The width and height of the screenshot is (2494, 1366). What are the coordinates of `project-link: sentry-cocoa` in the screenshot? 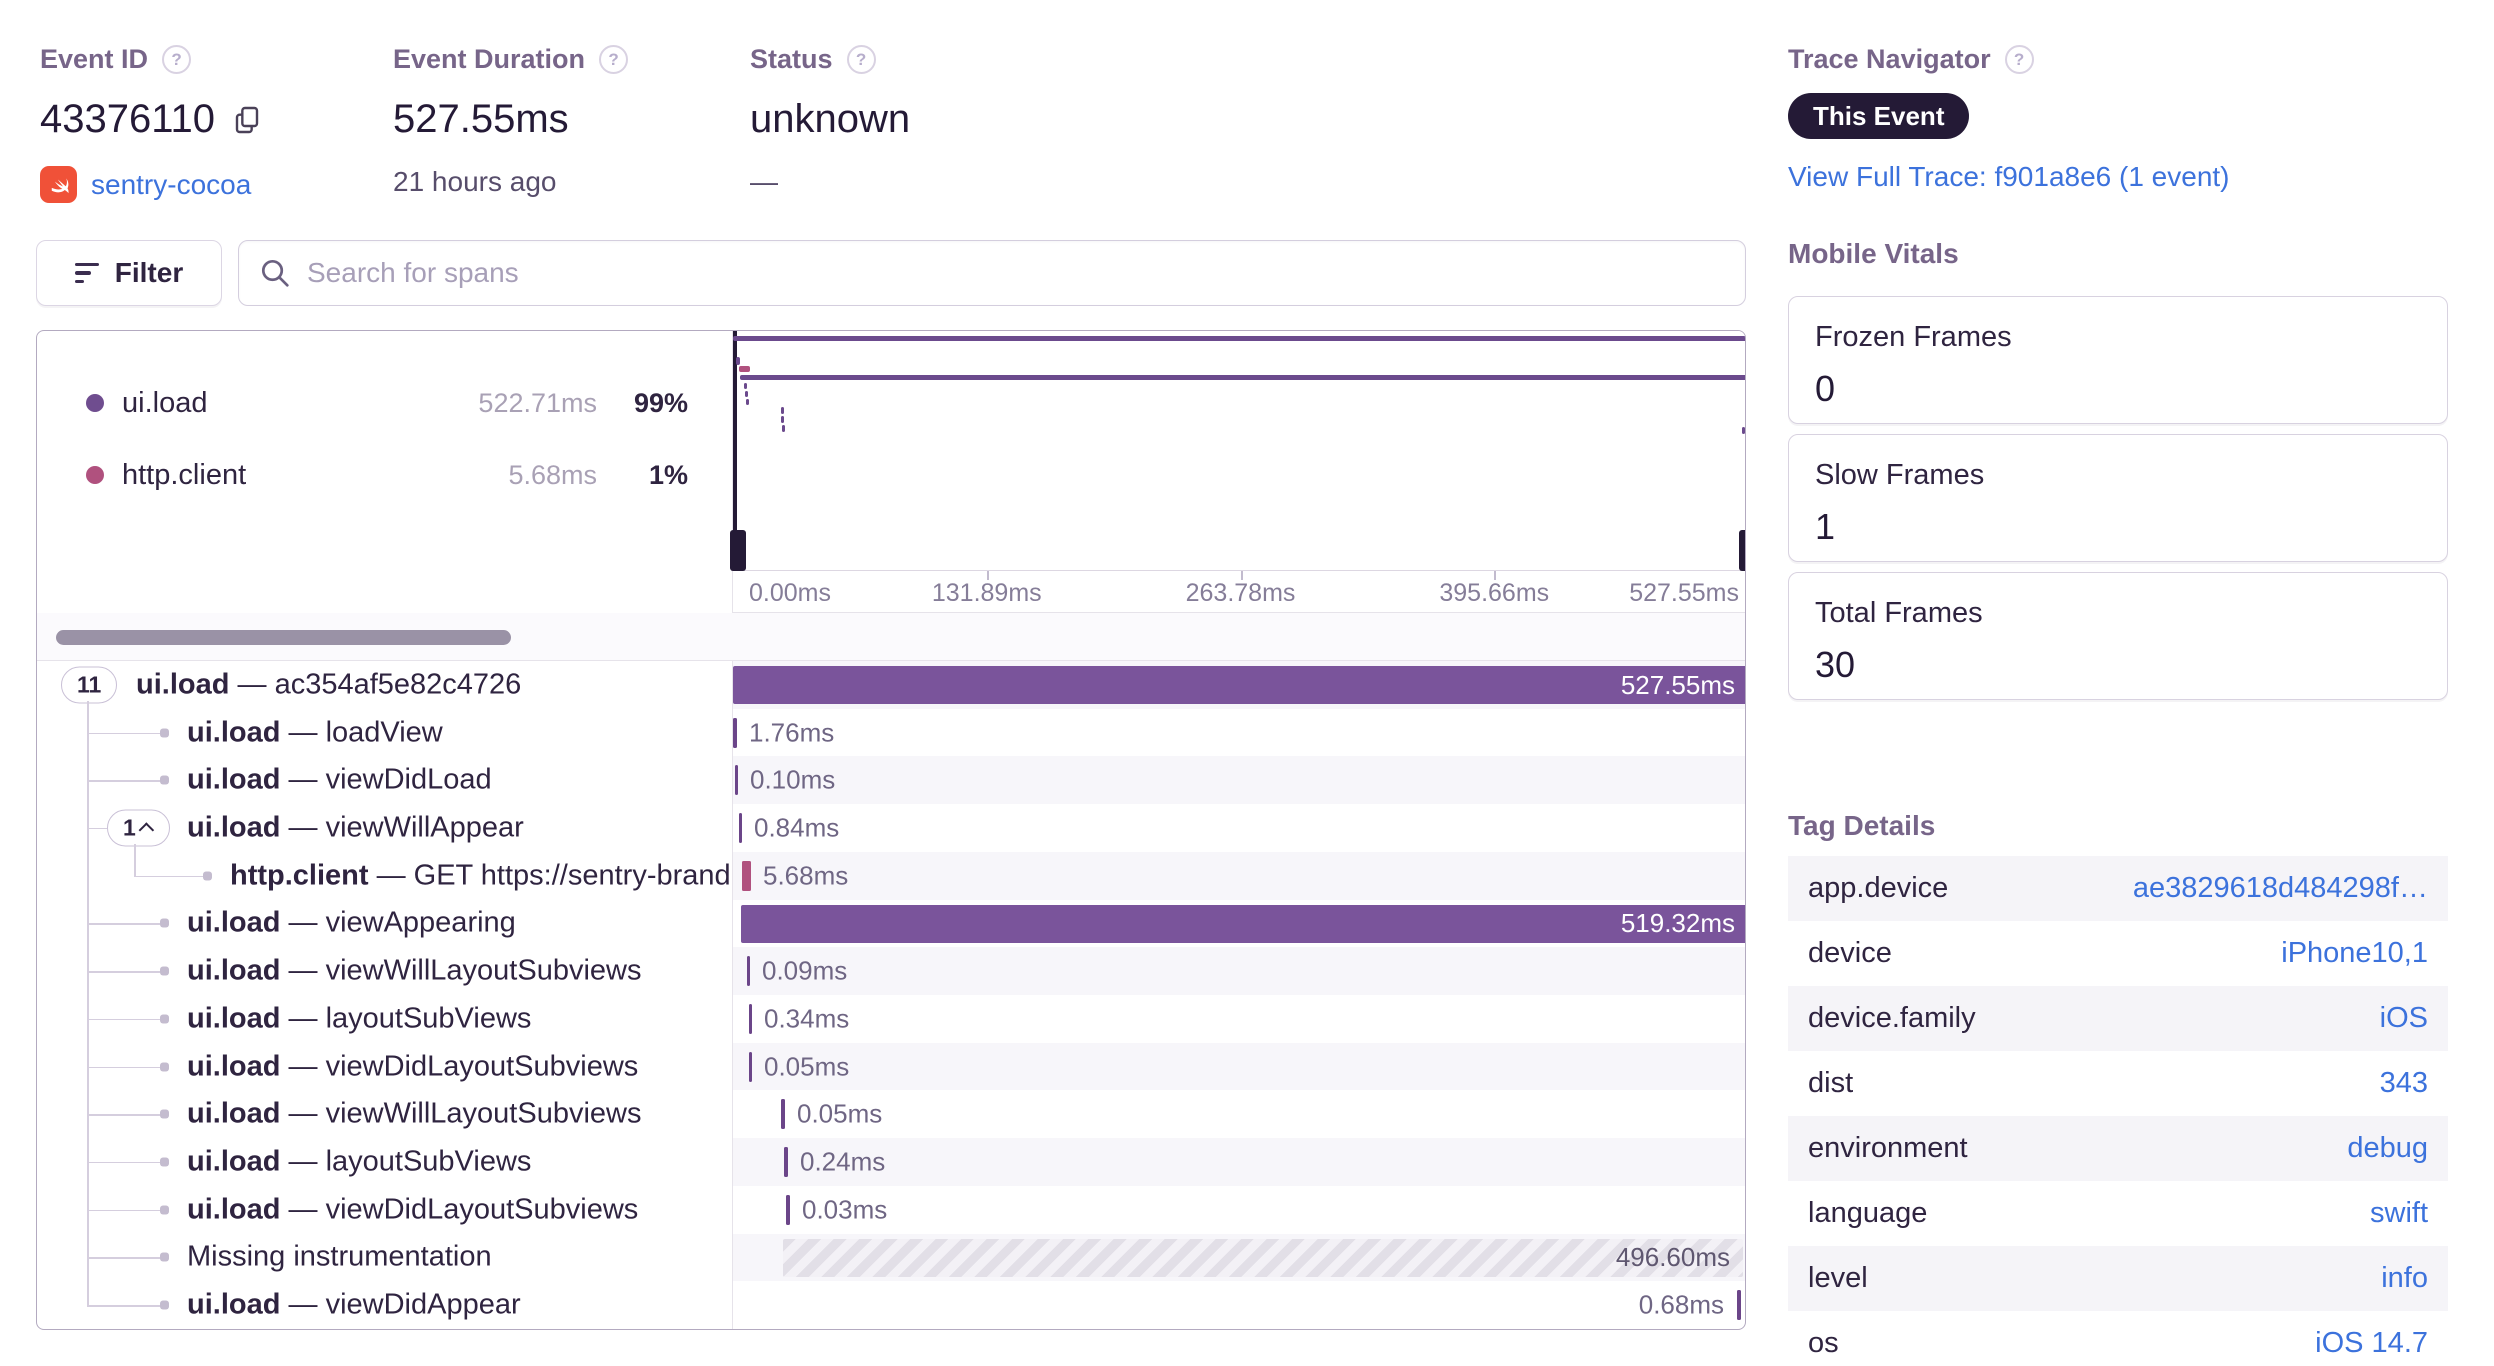 It's located at (171, 184).